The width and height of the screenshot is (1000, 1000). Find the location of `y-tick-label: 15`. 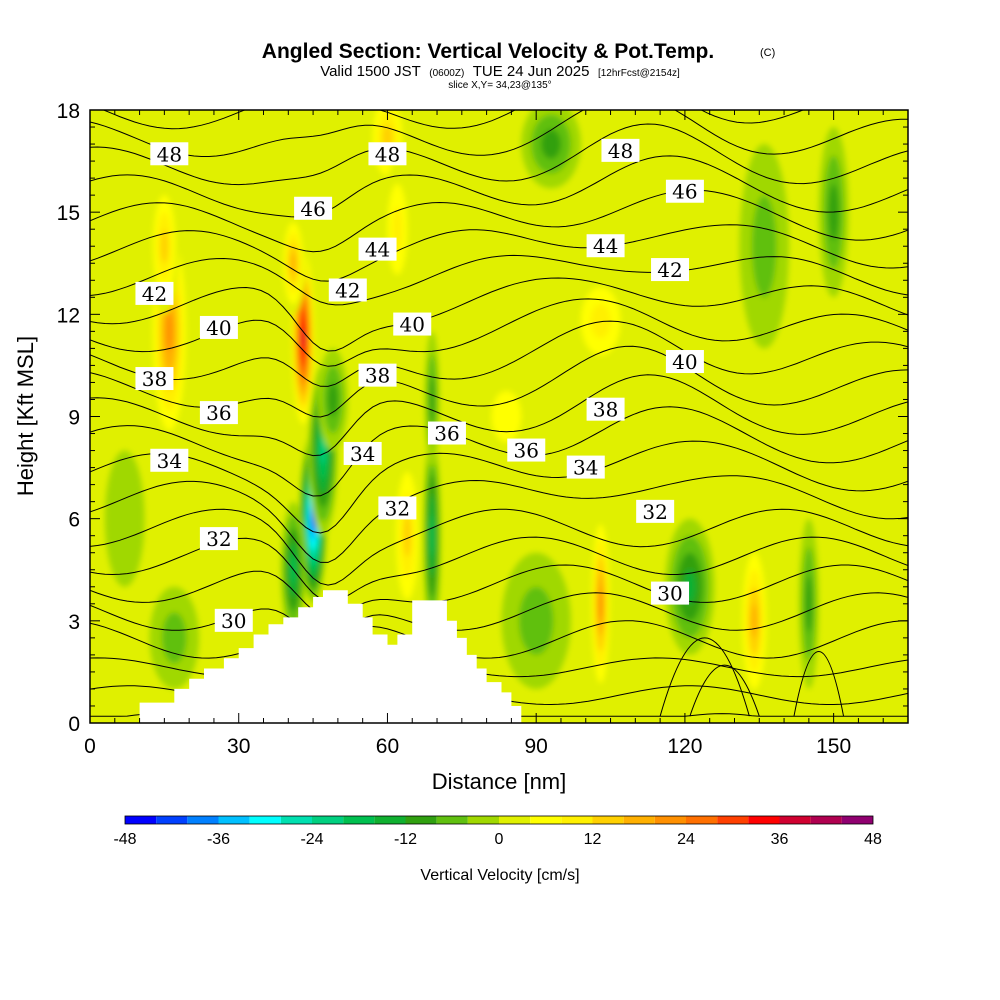

y-tick-label: 15 is located at coordinates (68, 213).